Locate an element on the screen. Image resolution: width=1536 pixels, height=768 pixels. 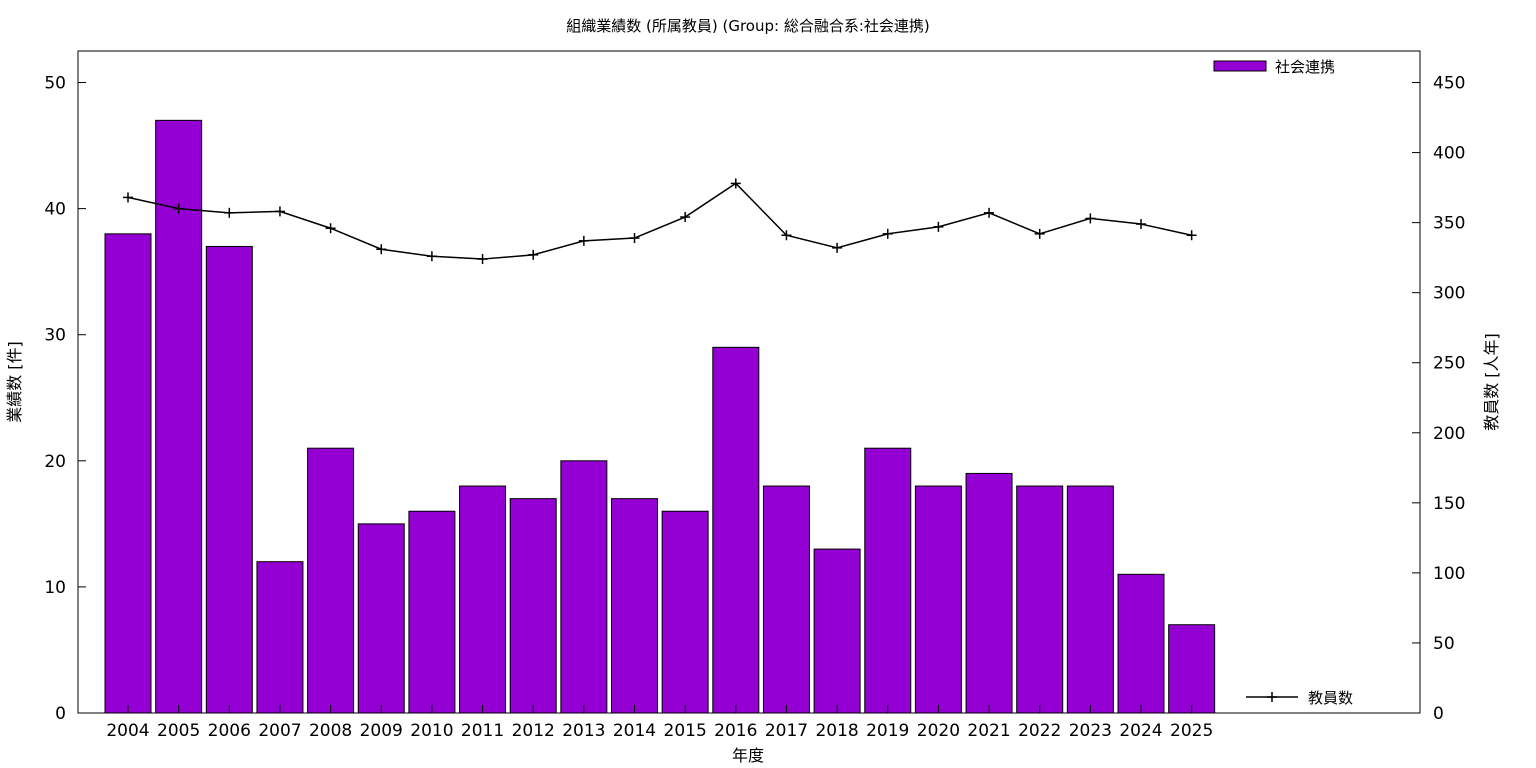
bar-2020 is located at coordinates (938, 599).